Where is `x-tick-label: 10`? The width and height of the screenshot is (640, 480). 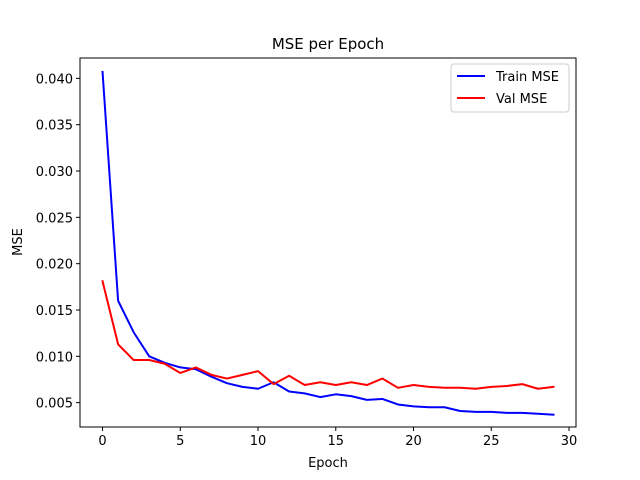
x-tick-label: 10 is located at coordinates (258, 441).